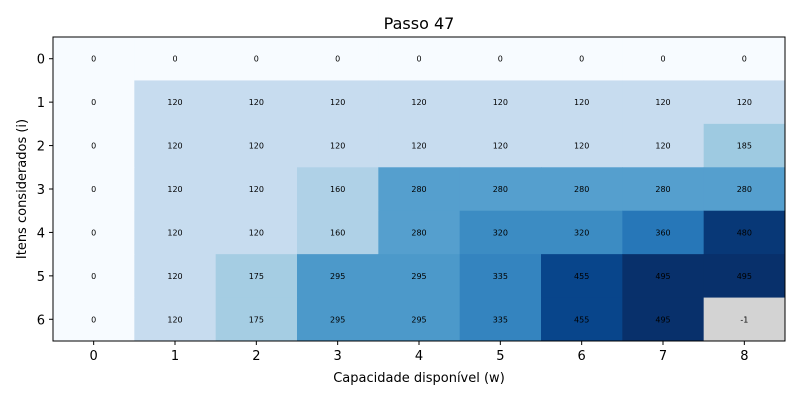  I want to click on heatmap-cell-r5-c7, so click(663, 276).